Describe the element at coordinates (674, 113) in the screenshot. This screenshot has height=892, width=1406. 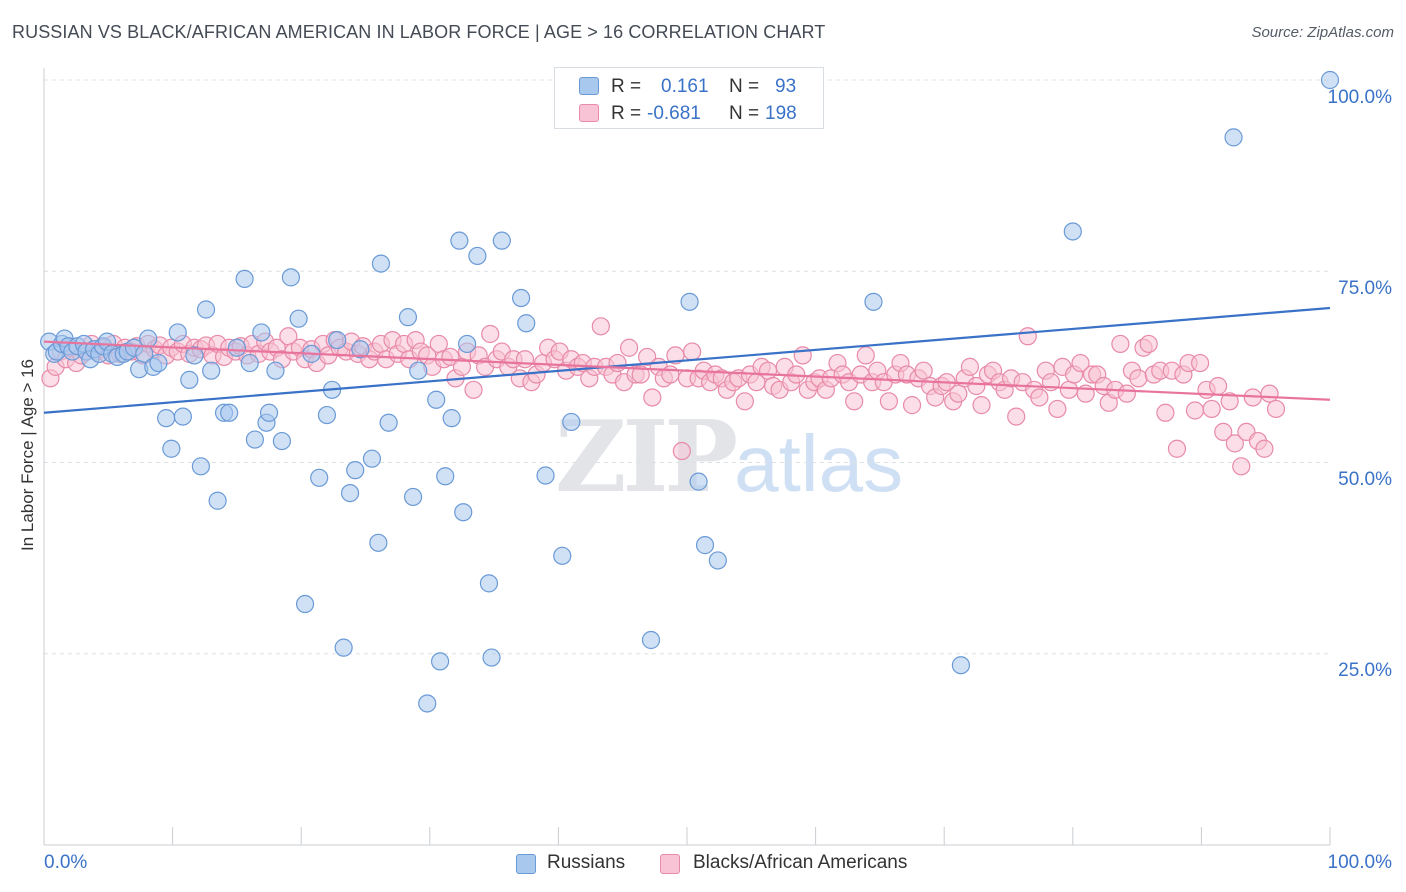
I see `legend-r-value-blacks: -0.681` at that location.